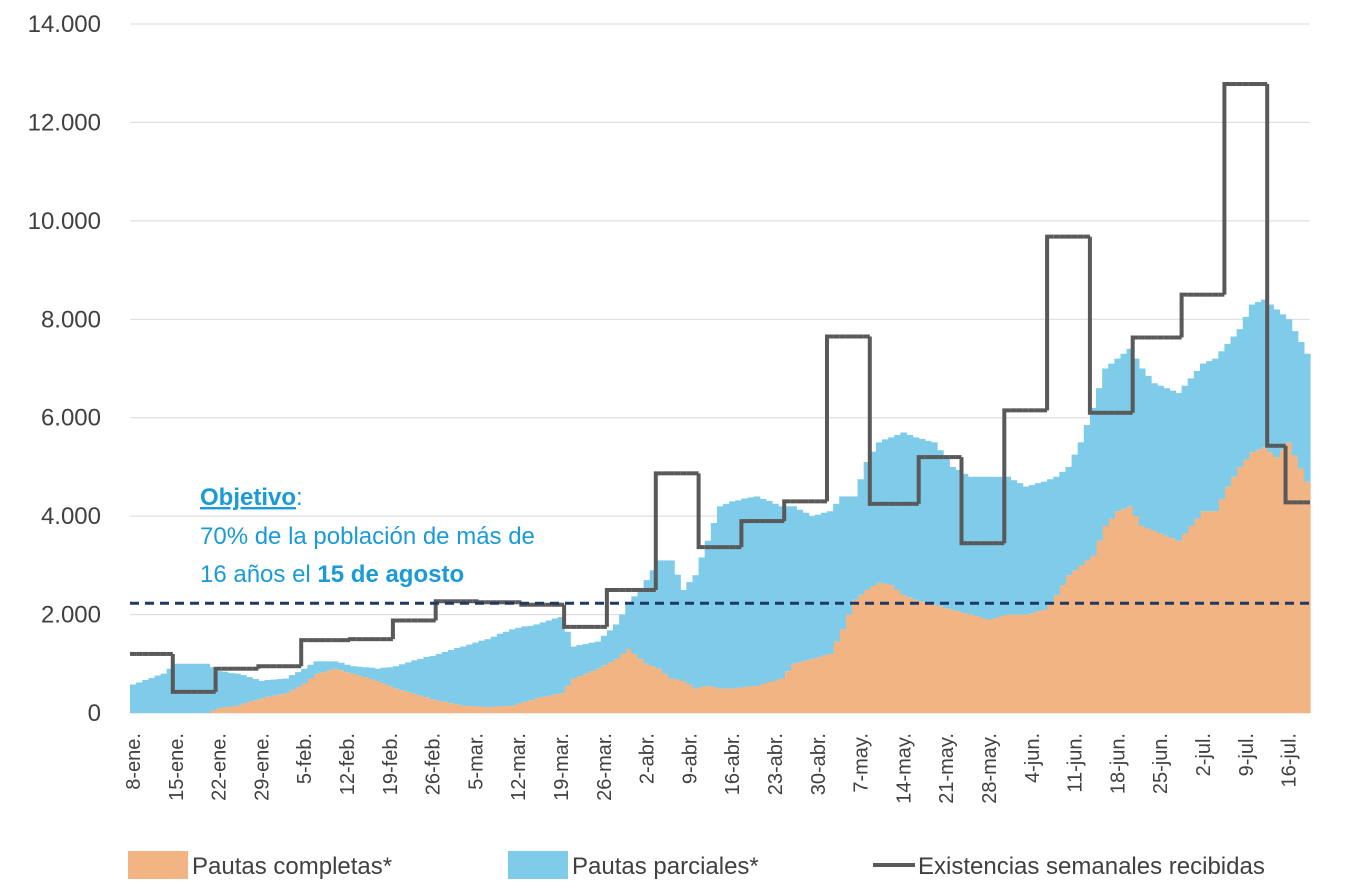  What do you see at coordinates (251, 497) in the screenshot?
I see `annotation-line: Objetivo:` at bounding box center [251, 497].